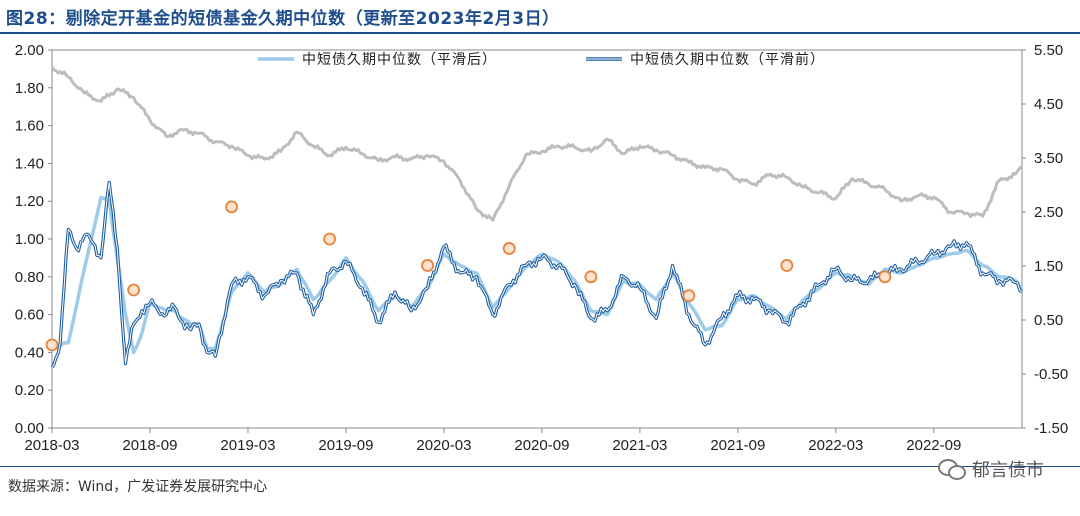 The height and width of the screenshot is (516, 1080). What do you see at coordinates (1048, 158) in the screenshot?
I see `right-axis-tick-label: 3.50` at bounding box center [1048, 158].